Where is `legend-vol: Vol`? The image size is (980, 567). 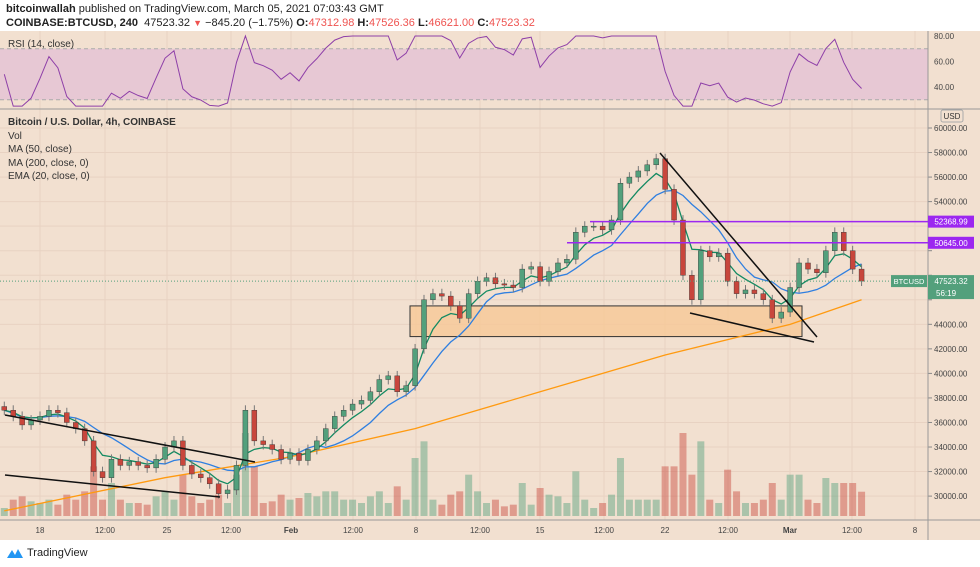 legend-vol: Vol is located at coordinates (15, 136).